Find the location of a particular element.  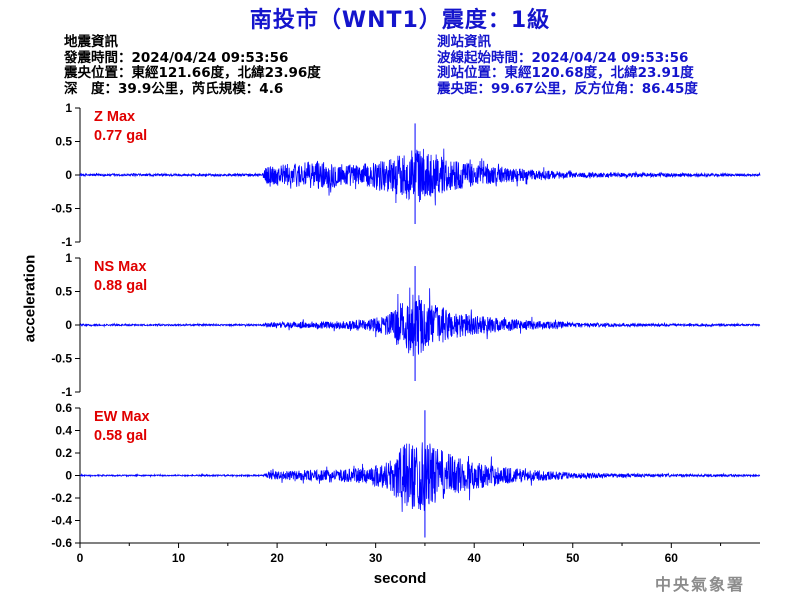

annotation-value: 0.58 gal is located at coordinates (121, 436).